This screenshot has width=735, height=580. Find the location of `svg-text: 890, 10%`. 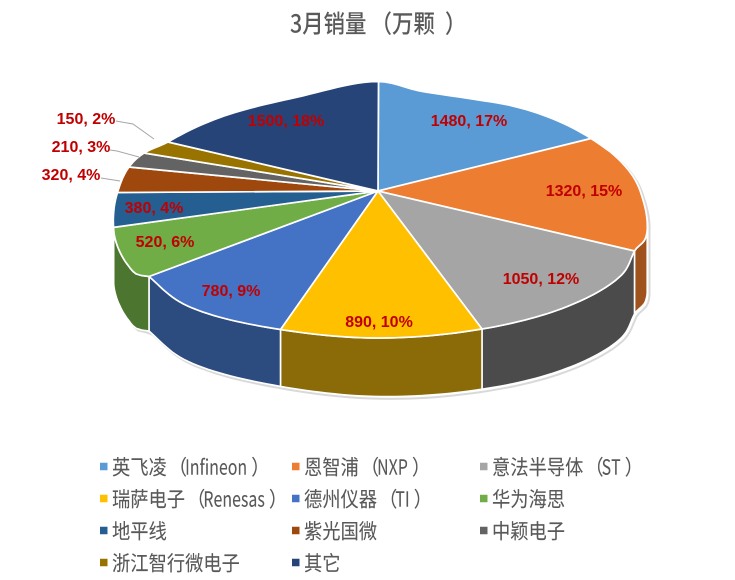

svg-text: 890, 10% is located at coordinates (379, 322).